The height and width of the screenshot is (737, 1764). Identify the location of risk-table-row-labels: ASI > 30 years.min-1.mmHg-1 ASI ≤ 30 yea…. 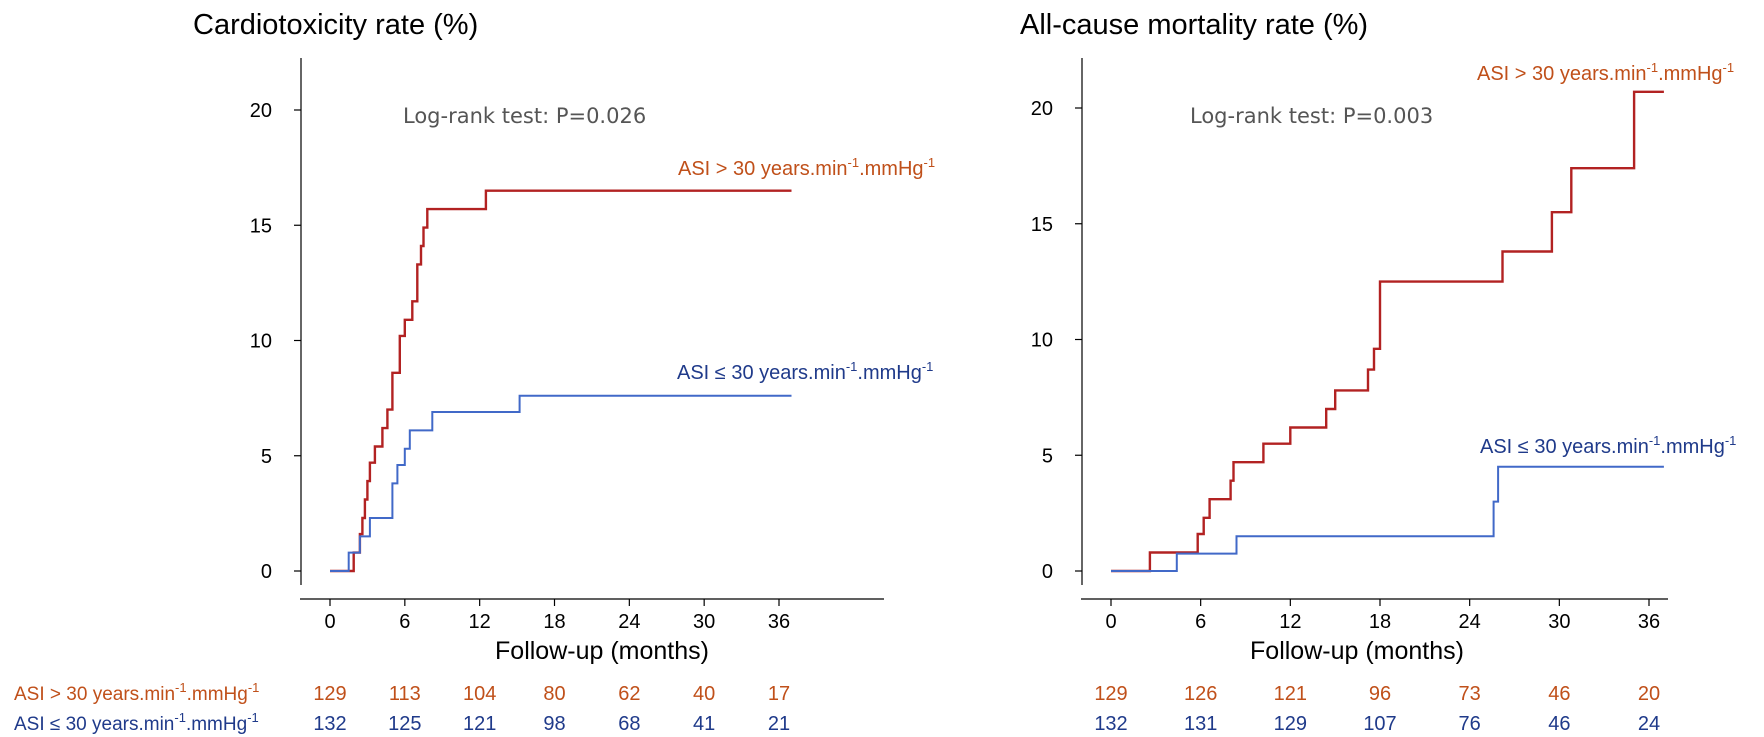
(136, 707).